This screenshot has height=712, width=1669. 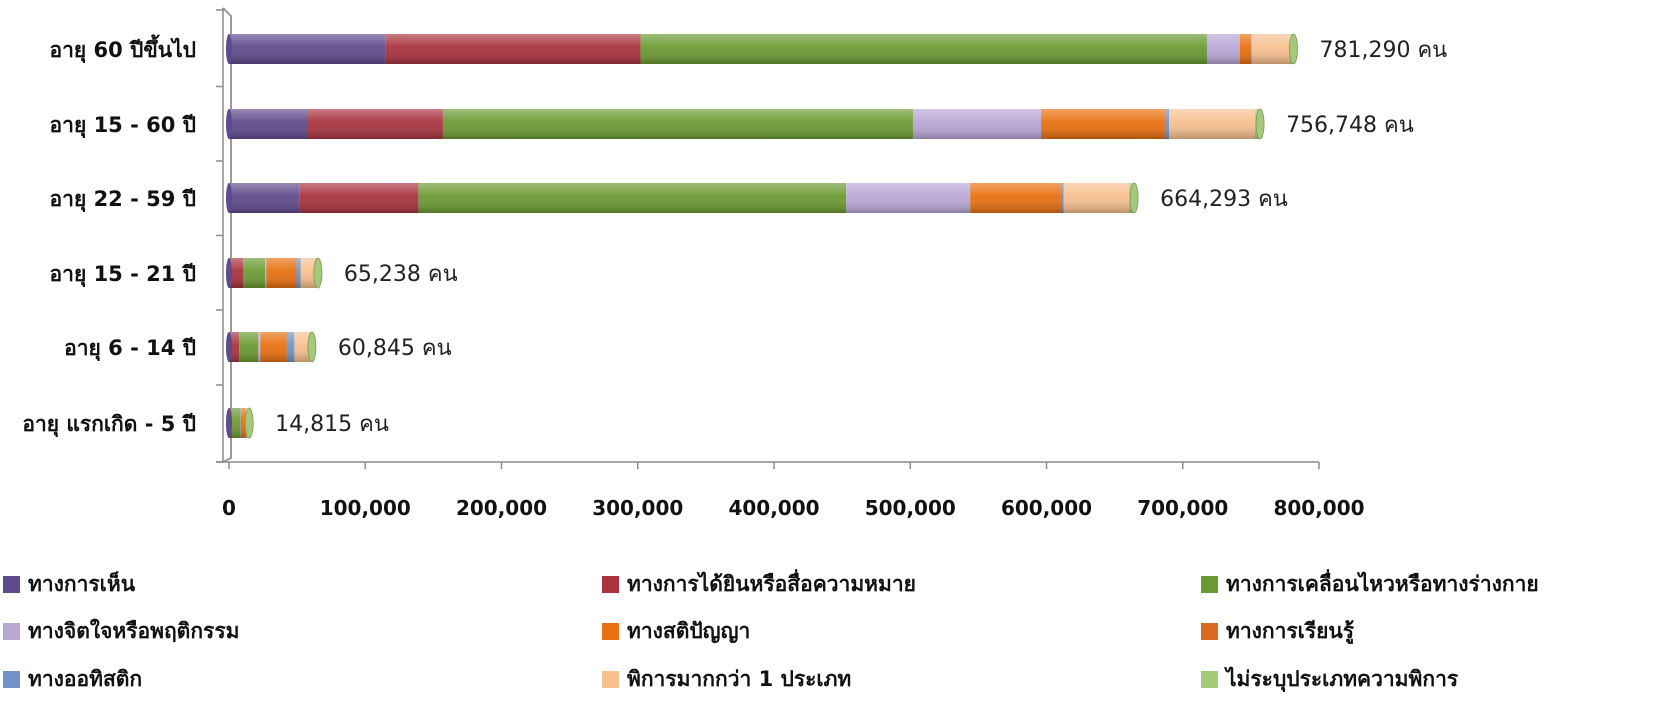 I want to click on legend-item: ทางการได้ยินหรือสื่อความหมาย, so click(x=759, y=584).